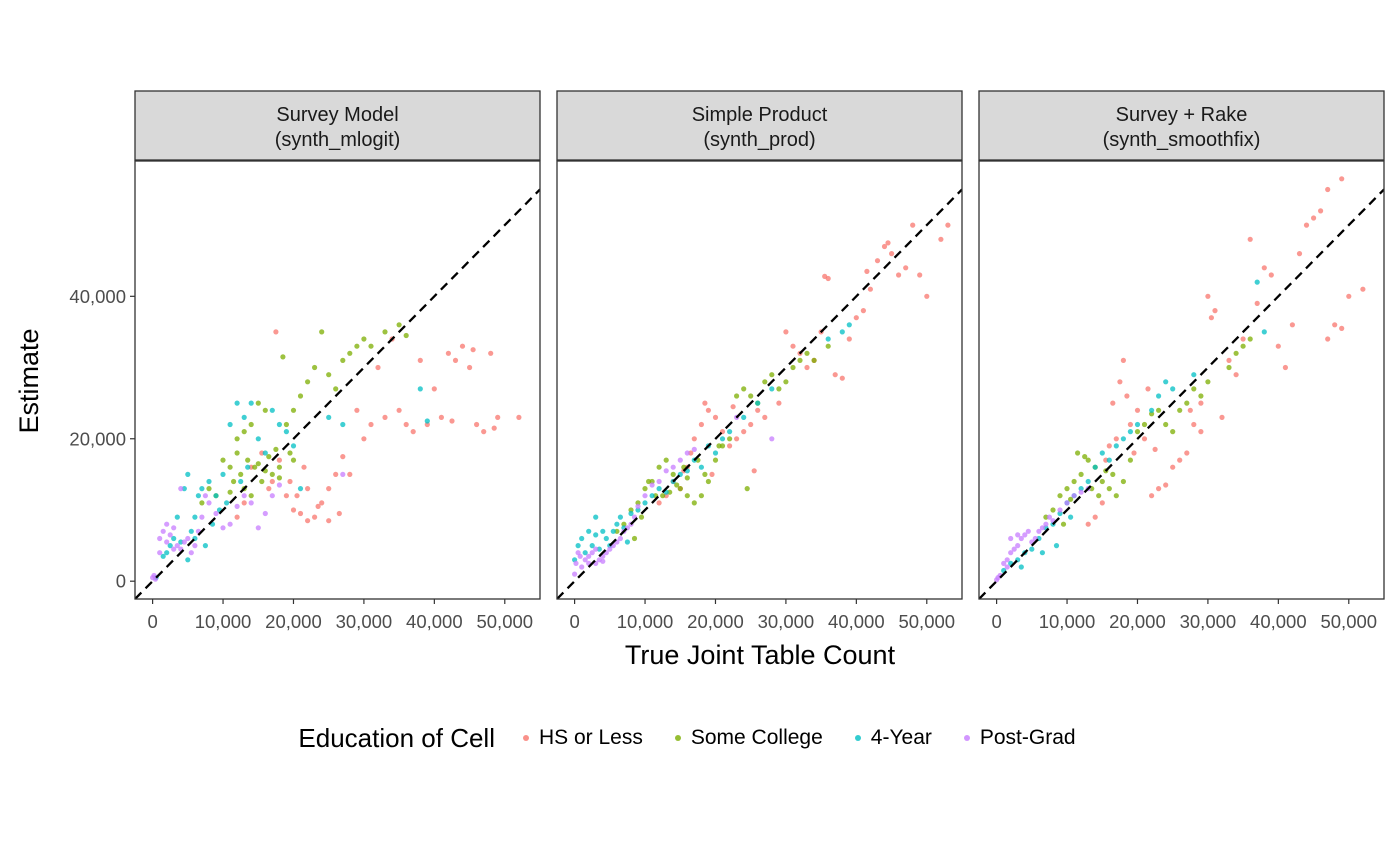 The width and height of the screenshot is (1400, 865). I want to click on legend-item-some-college: Some College, so click(746, 738).